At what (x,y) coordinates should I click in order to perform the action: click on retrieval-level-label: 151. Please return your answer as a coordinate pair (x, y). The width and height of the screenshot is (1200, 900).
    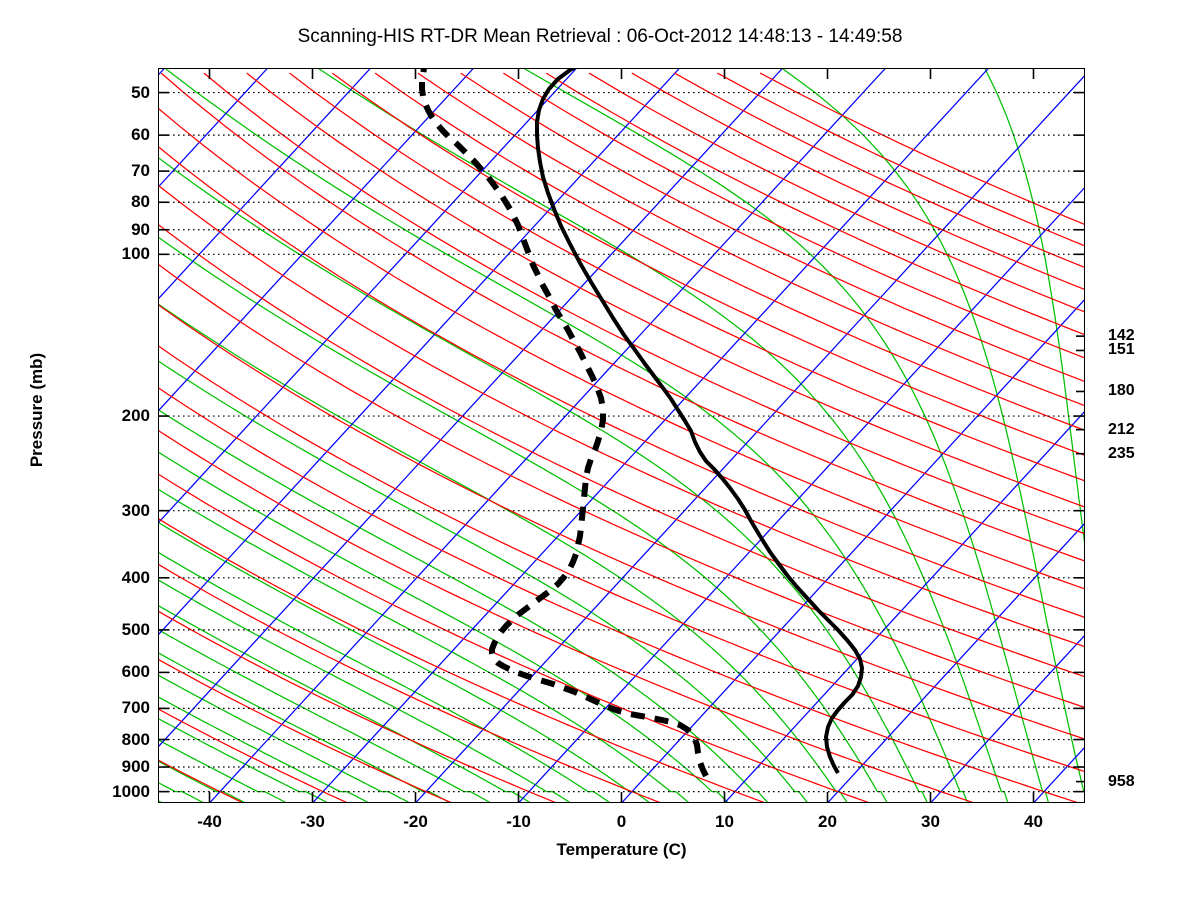
    Looking at the image, I should click on (1121, 350).